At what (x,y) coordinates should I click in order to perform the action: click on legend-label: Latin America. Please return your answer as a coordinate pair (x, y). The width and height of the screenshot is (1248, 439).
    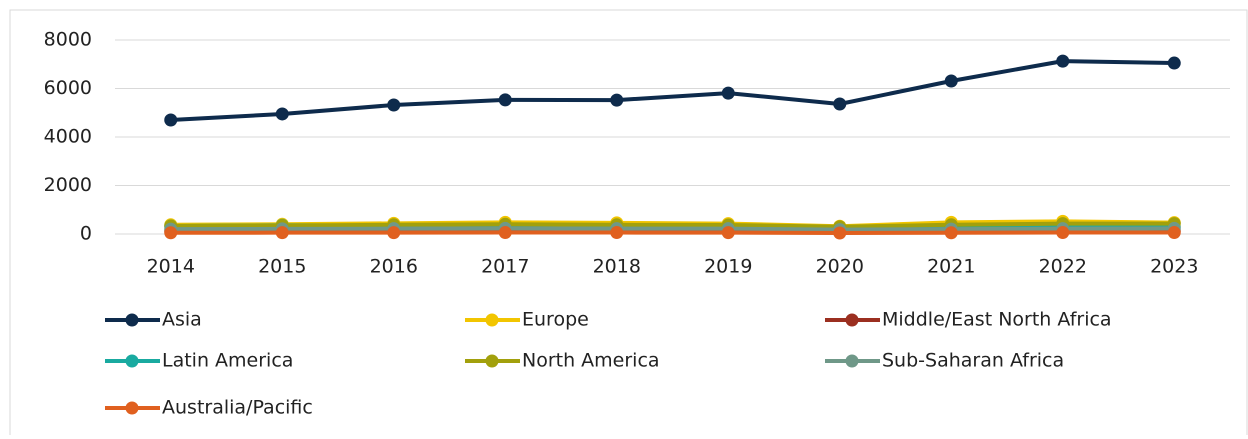
    Looking at the image, I should click on (227, 361).